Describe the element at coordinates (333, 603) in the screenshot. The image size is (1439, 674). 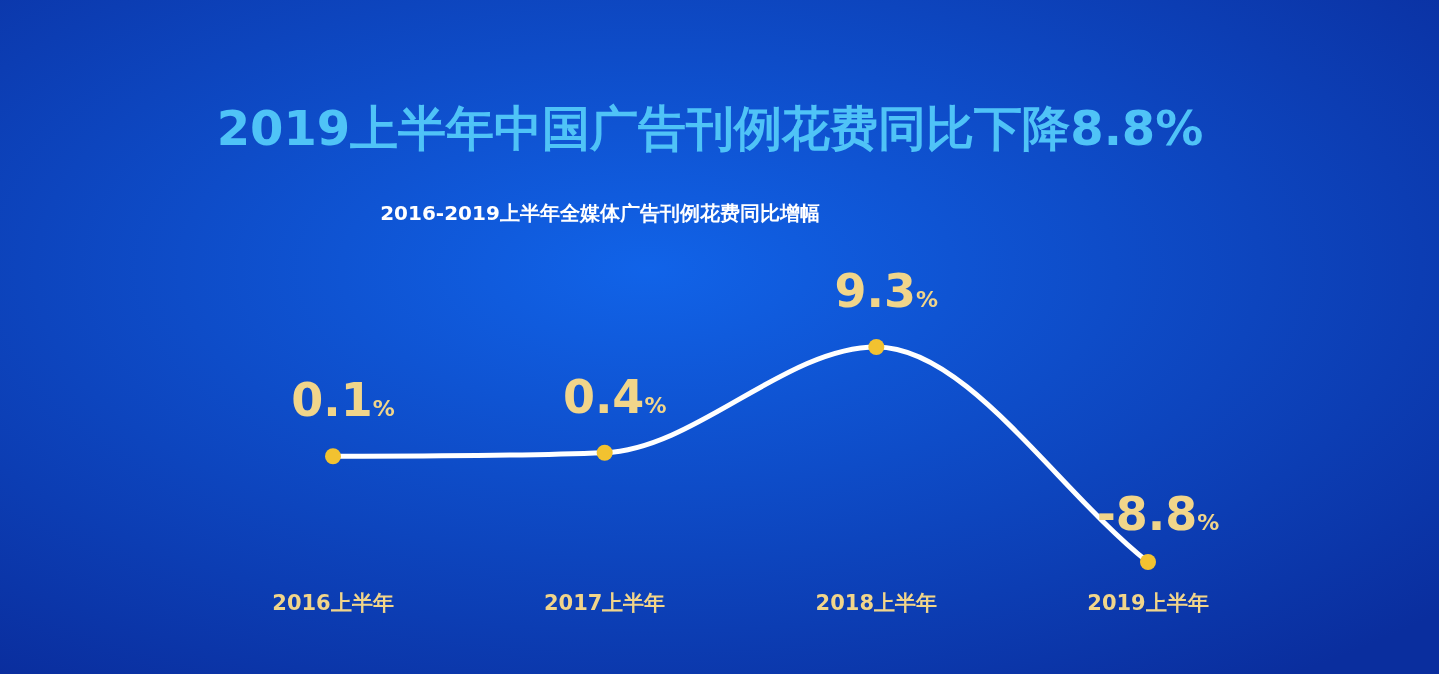
I see `x-tick-label: 2016上半年` at that location.